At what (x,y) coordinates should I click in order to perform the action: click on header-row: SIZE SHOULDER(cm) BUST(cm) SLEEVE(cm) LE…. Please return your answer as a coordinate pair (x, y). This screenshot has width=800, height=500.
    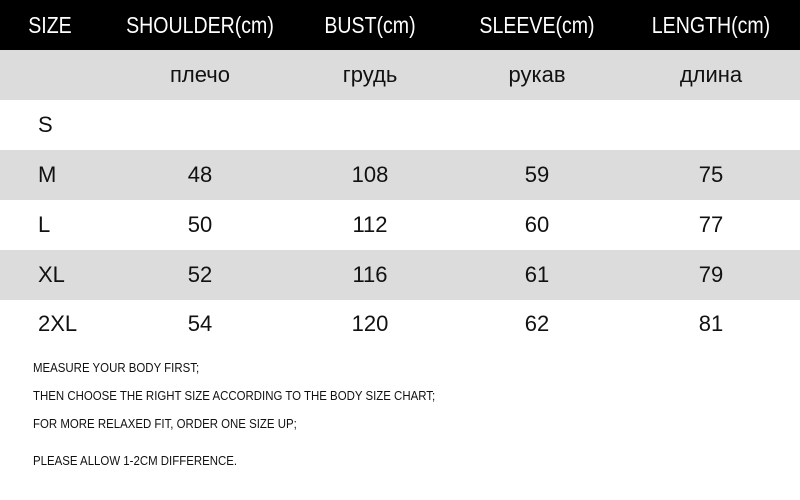
    Looking at the image, I should click on (400, 25).